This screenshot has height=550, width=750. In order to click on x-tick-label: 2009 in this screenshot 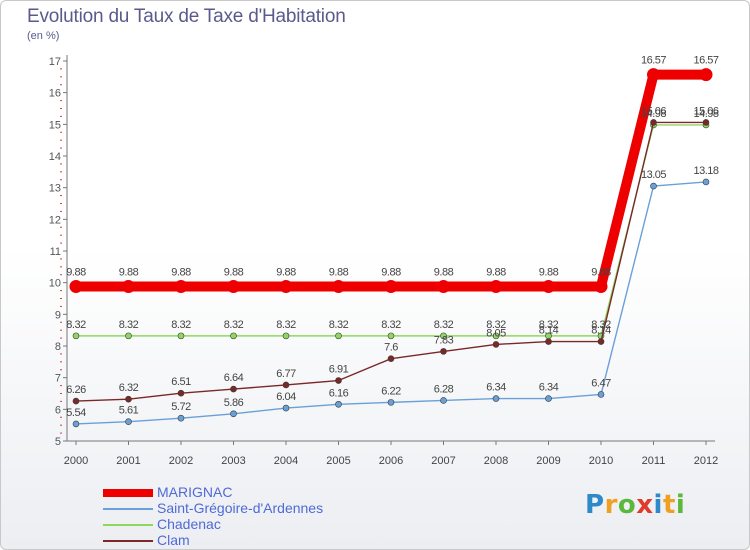, I will do `click(548, 461)`.